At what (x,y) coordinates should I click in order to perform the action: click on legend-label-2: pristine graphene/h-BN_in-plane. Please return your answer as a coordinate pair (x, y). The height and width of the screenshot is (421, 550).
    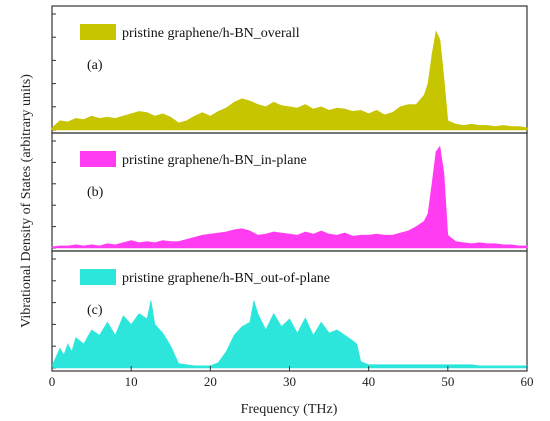
    Looking at the image, I should click on (214, 160).